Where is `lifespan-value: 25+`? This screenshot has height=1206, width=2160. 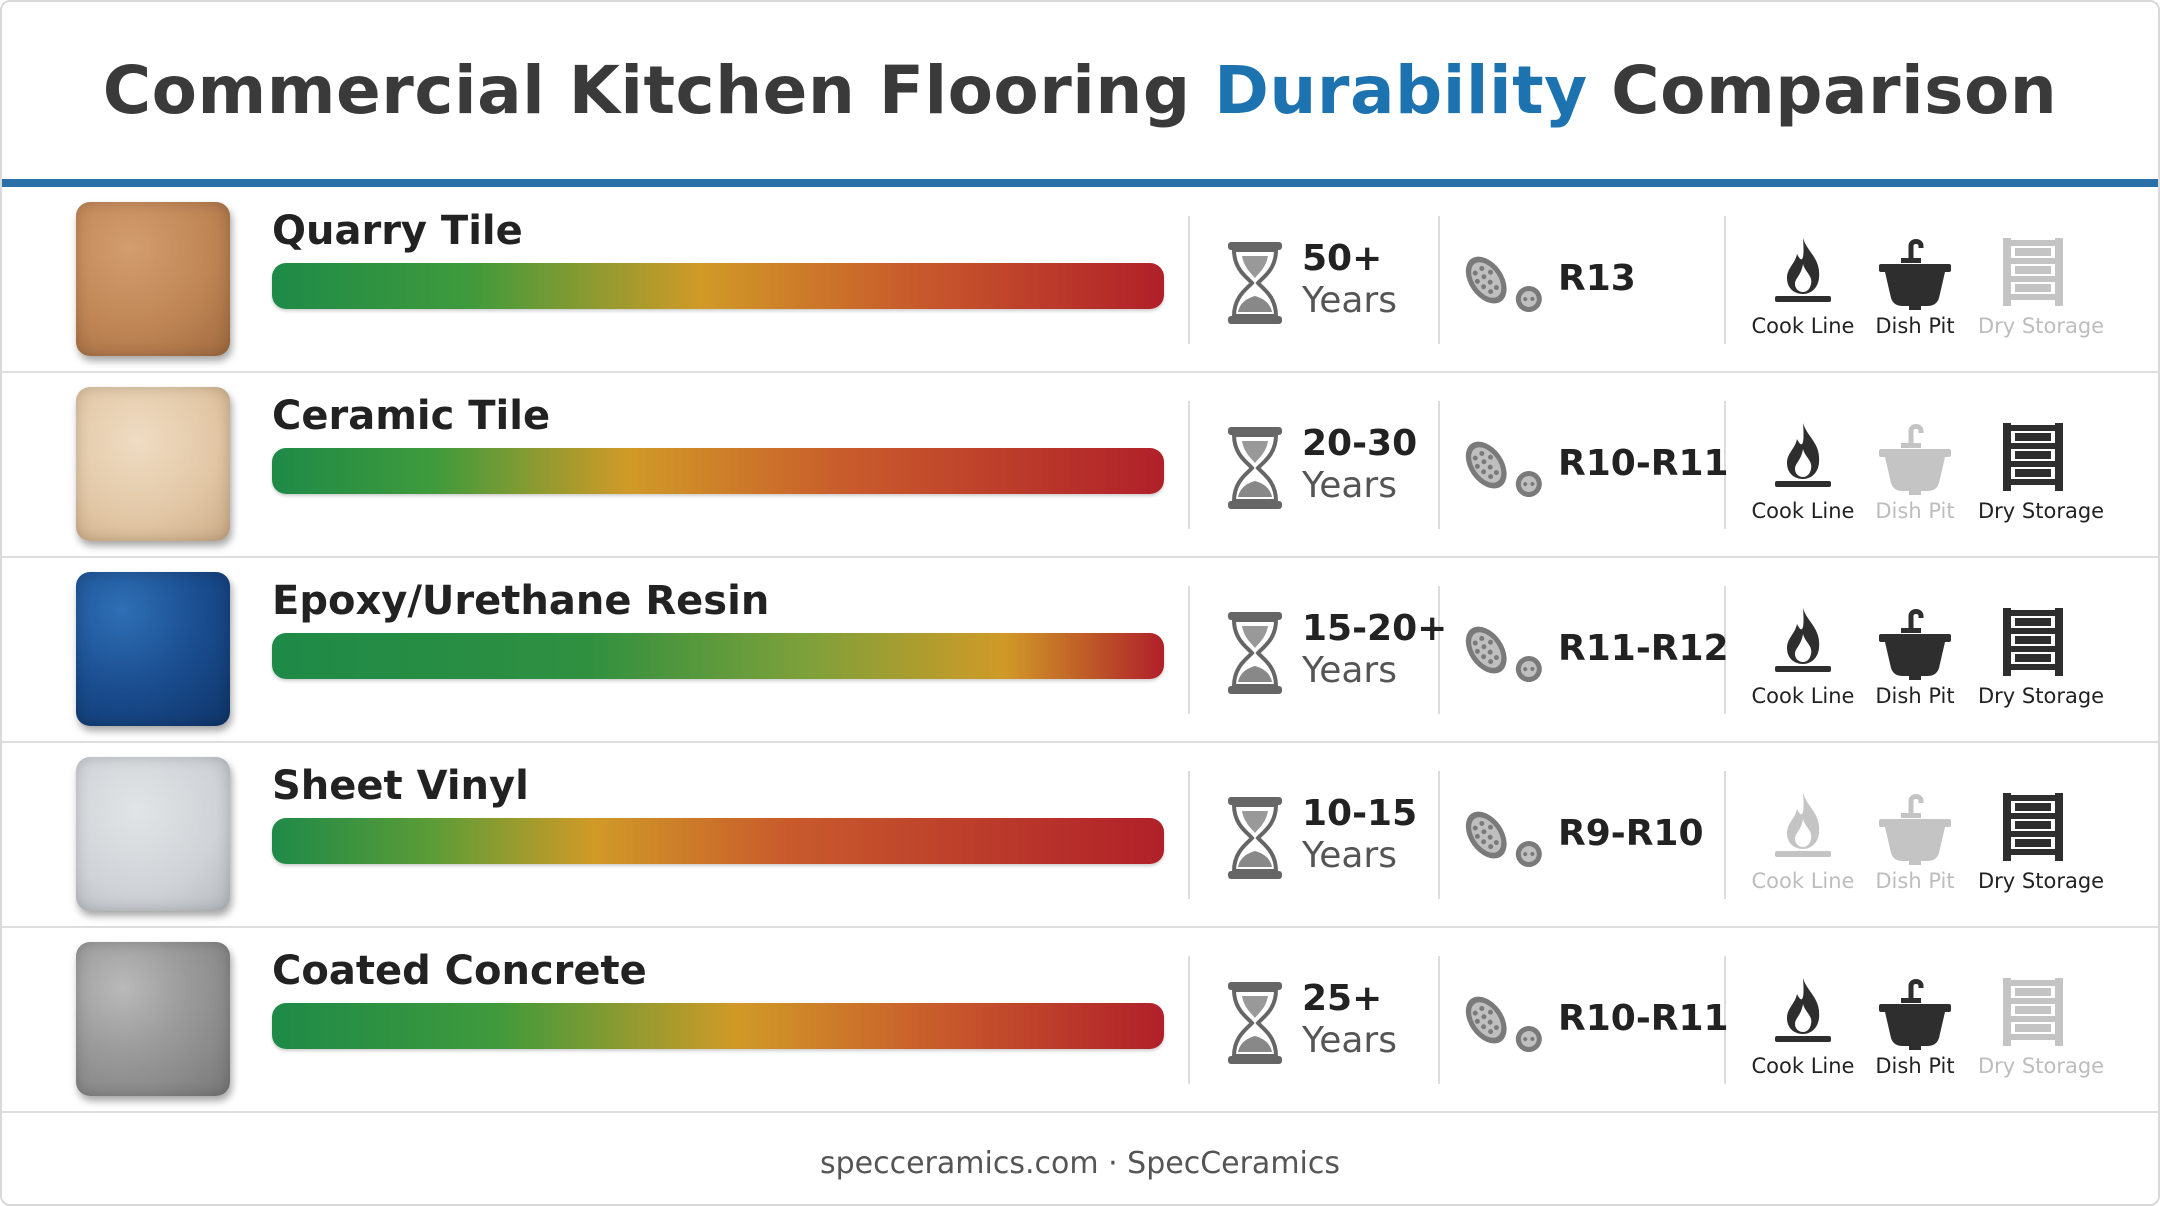
lifespan-value: 25+ is located at coordinates (1342, 998).